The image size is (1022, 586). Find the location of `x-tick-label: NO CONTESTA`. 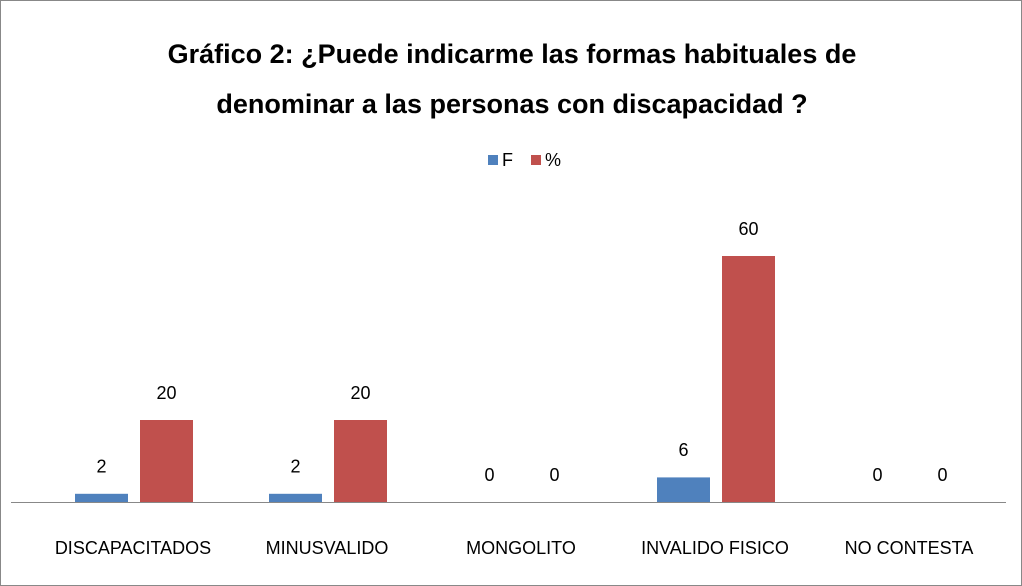

x-tick-label: NO CONTESTA is located at coordinates (909, 548).